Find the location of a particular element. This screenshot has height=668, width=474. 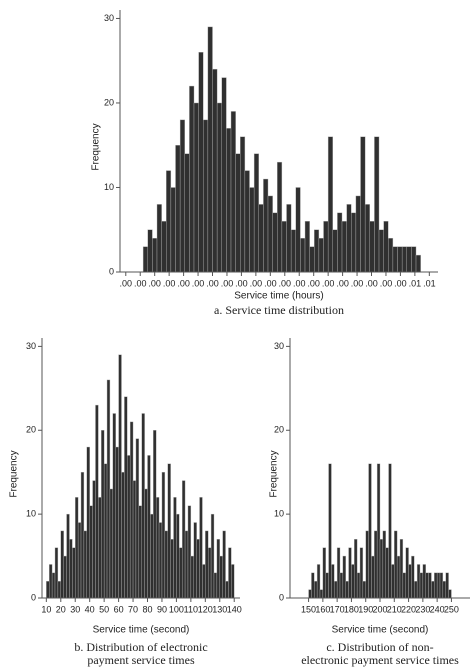

x-tick-label: 200 is located at coordinates (379, 609).